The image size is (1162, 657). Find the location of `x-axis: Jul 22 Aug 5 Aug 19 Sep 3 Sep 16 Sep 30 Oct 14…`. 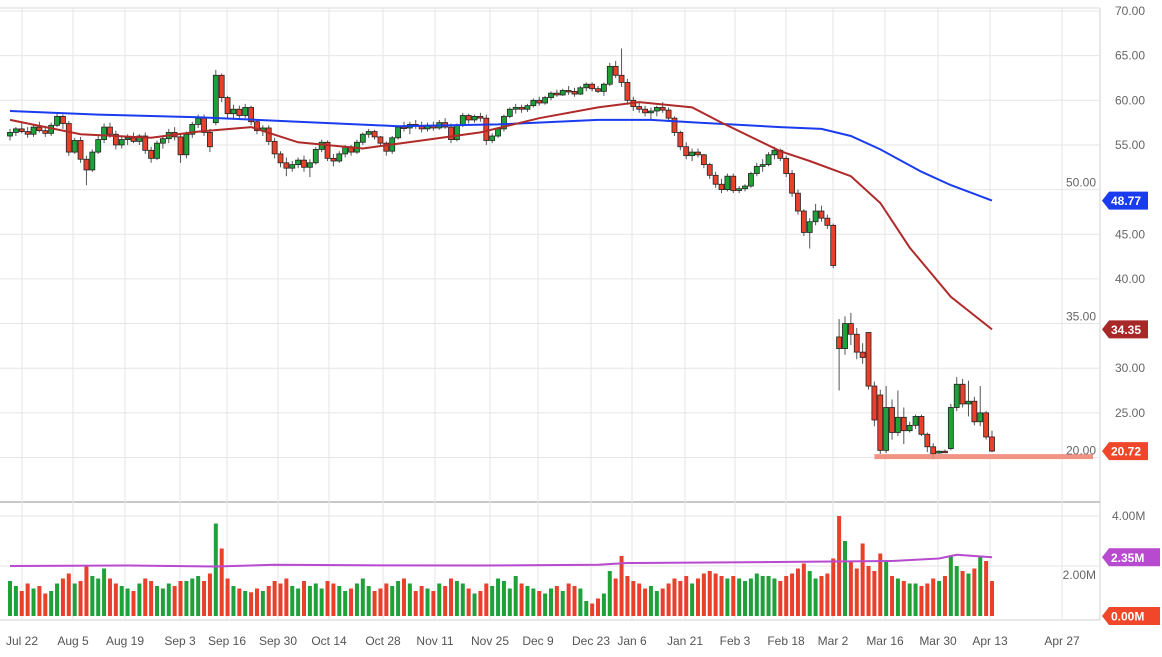

x-axis: Jul 22 Aug 5 Aug 19 Sep 3 Sep 16 Sep 30 Oct 14… is located at coordinates (543, 641).